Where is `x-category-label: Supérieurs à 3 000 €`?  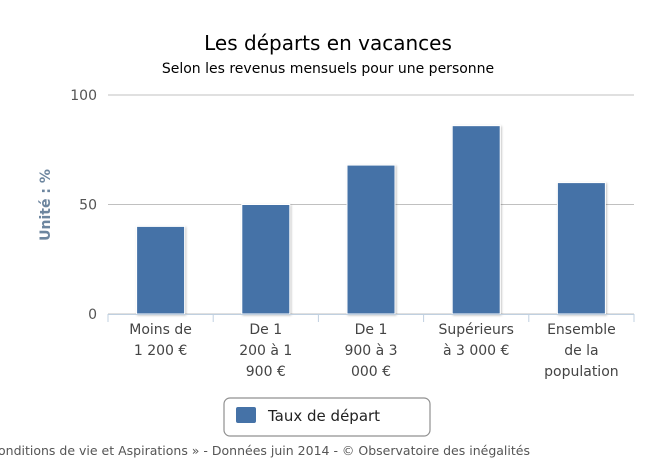
x-category-label: Supérieurs à 3 000 € is located at coordinates (475, 340).